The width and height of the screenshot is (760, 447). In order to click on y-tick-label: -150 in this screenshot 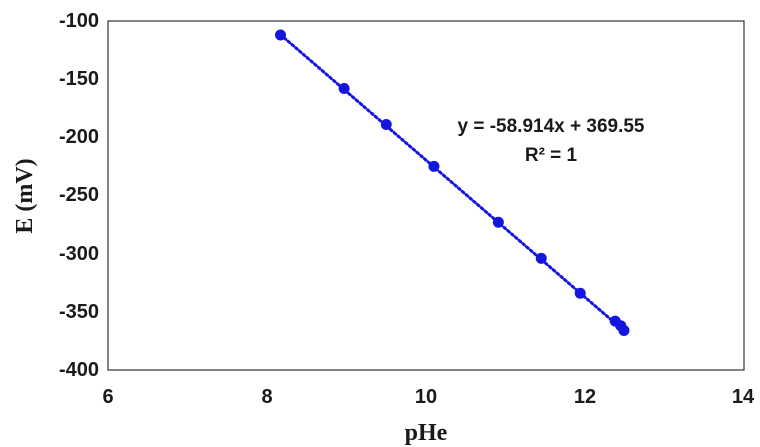, I will do `click(79, 79)`.